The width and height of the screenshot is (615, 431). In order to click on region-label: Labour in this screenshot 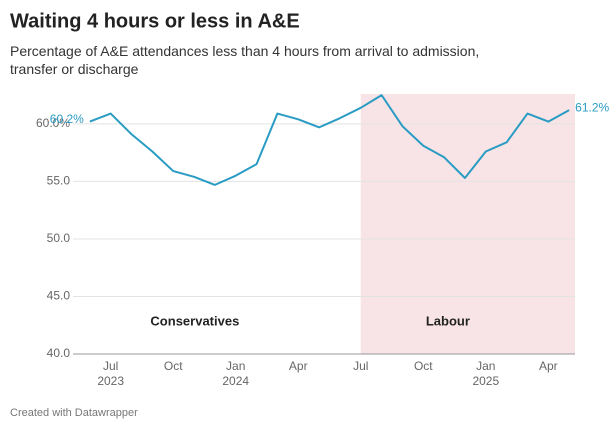, I will do `click(448, 320)`.